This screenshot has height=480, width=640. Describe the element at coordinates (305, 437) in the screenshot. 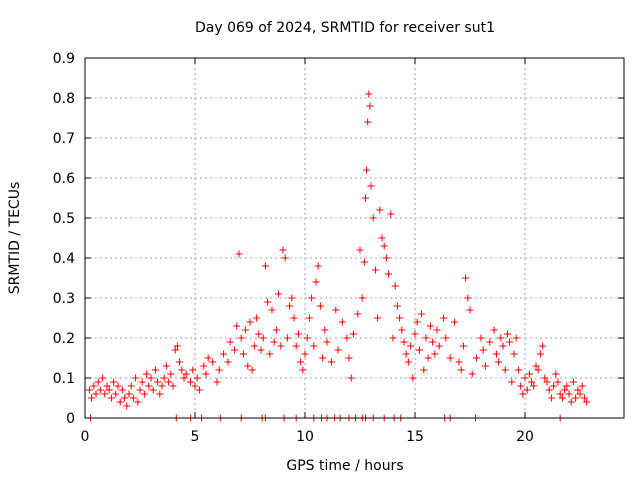

I see `x-tick-label: 10` at that location.